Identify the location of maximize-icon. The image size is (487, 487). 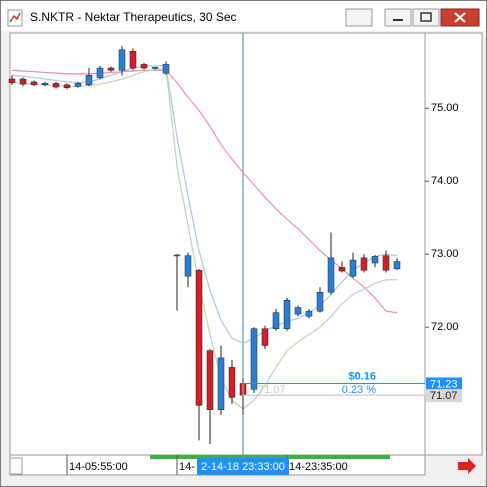
(426, 17).